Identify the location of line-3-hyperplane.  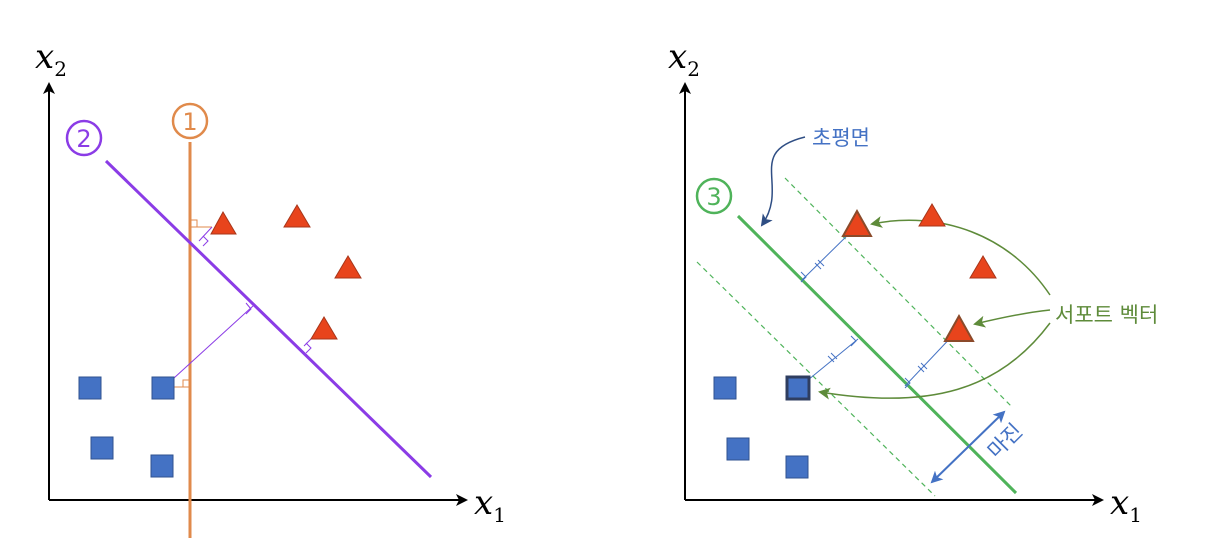
(877, 354).